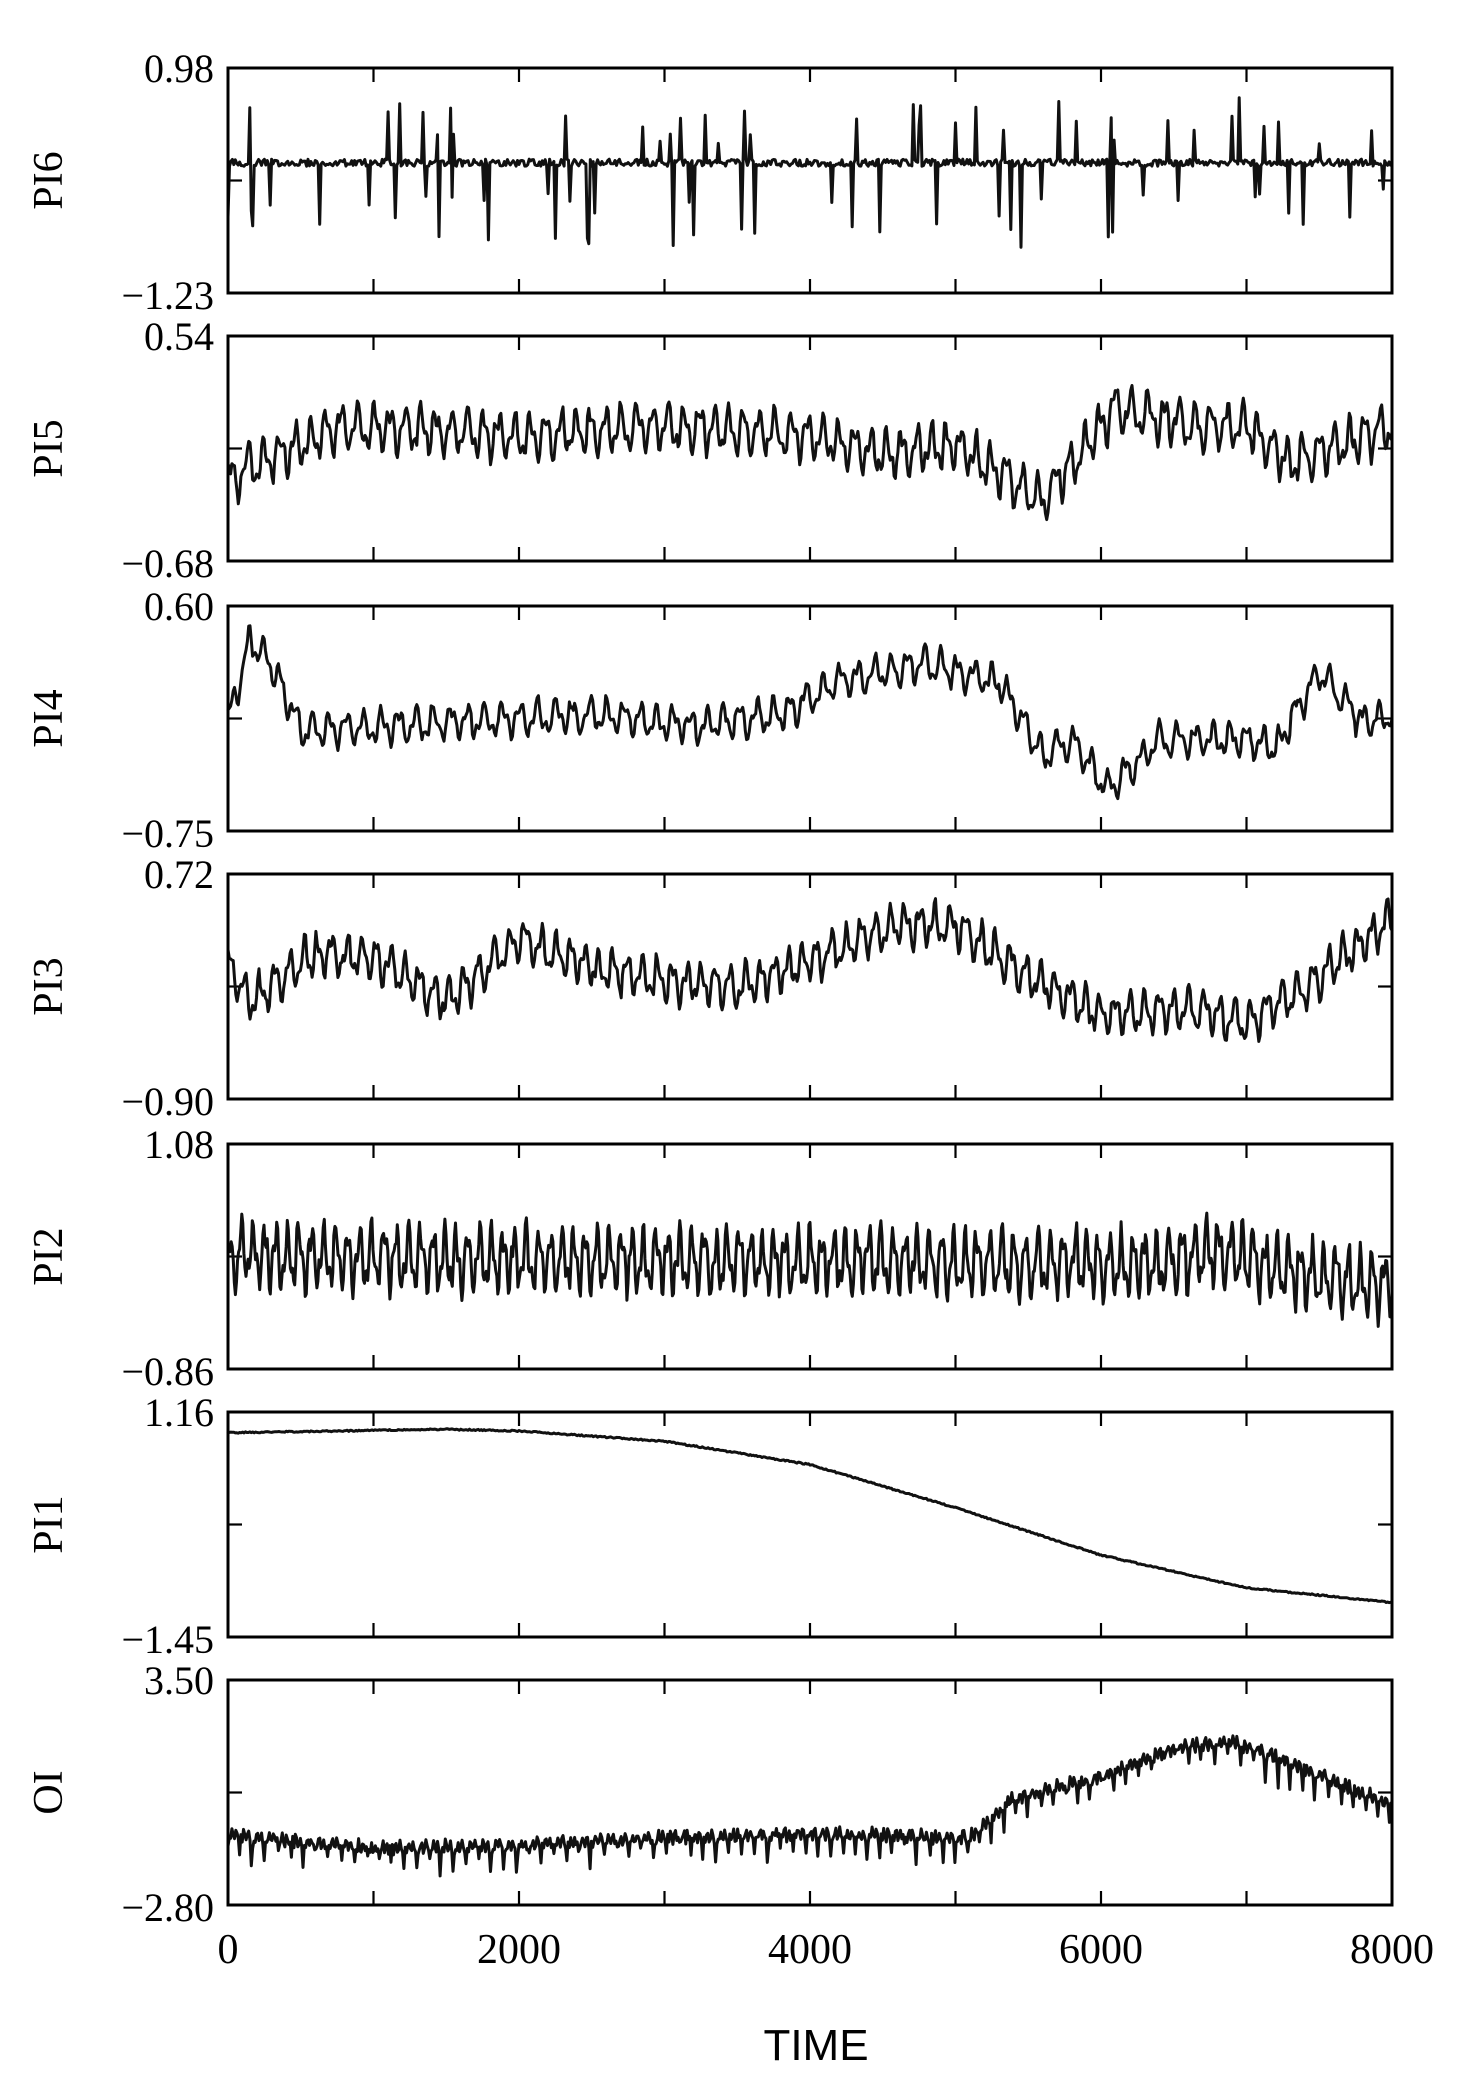 The image size is (1472, 2081). Describe the element at coordinates (810, 712) in the screenshot. I see `series-line-pi4` at that location.